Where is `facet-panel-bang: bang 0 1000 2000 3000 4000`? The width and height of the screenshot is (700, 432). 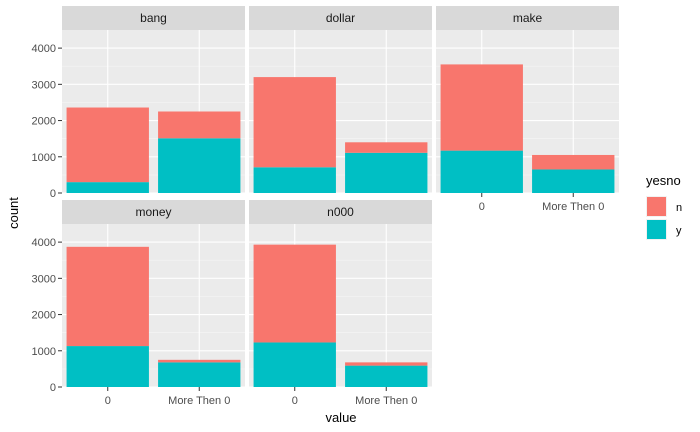
facet-panel-bang: bang 0 1000 2000 3000 4000 is located at coordinates (138, 103).